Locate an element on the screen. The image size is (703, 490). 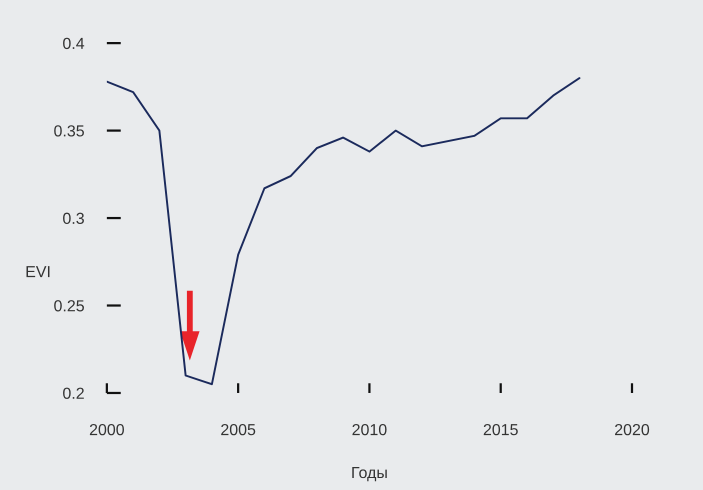
x-axis-title: Годы is located at coordinates (369, 474).